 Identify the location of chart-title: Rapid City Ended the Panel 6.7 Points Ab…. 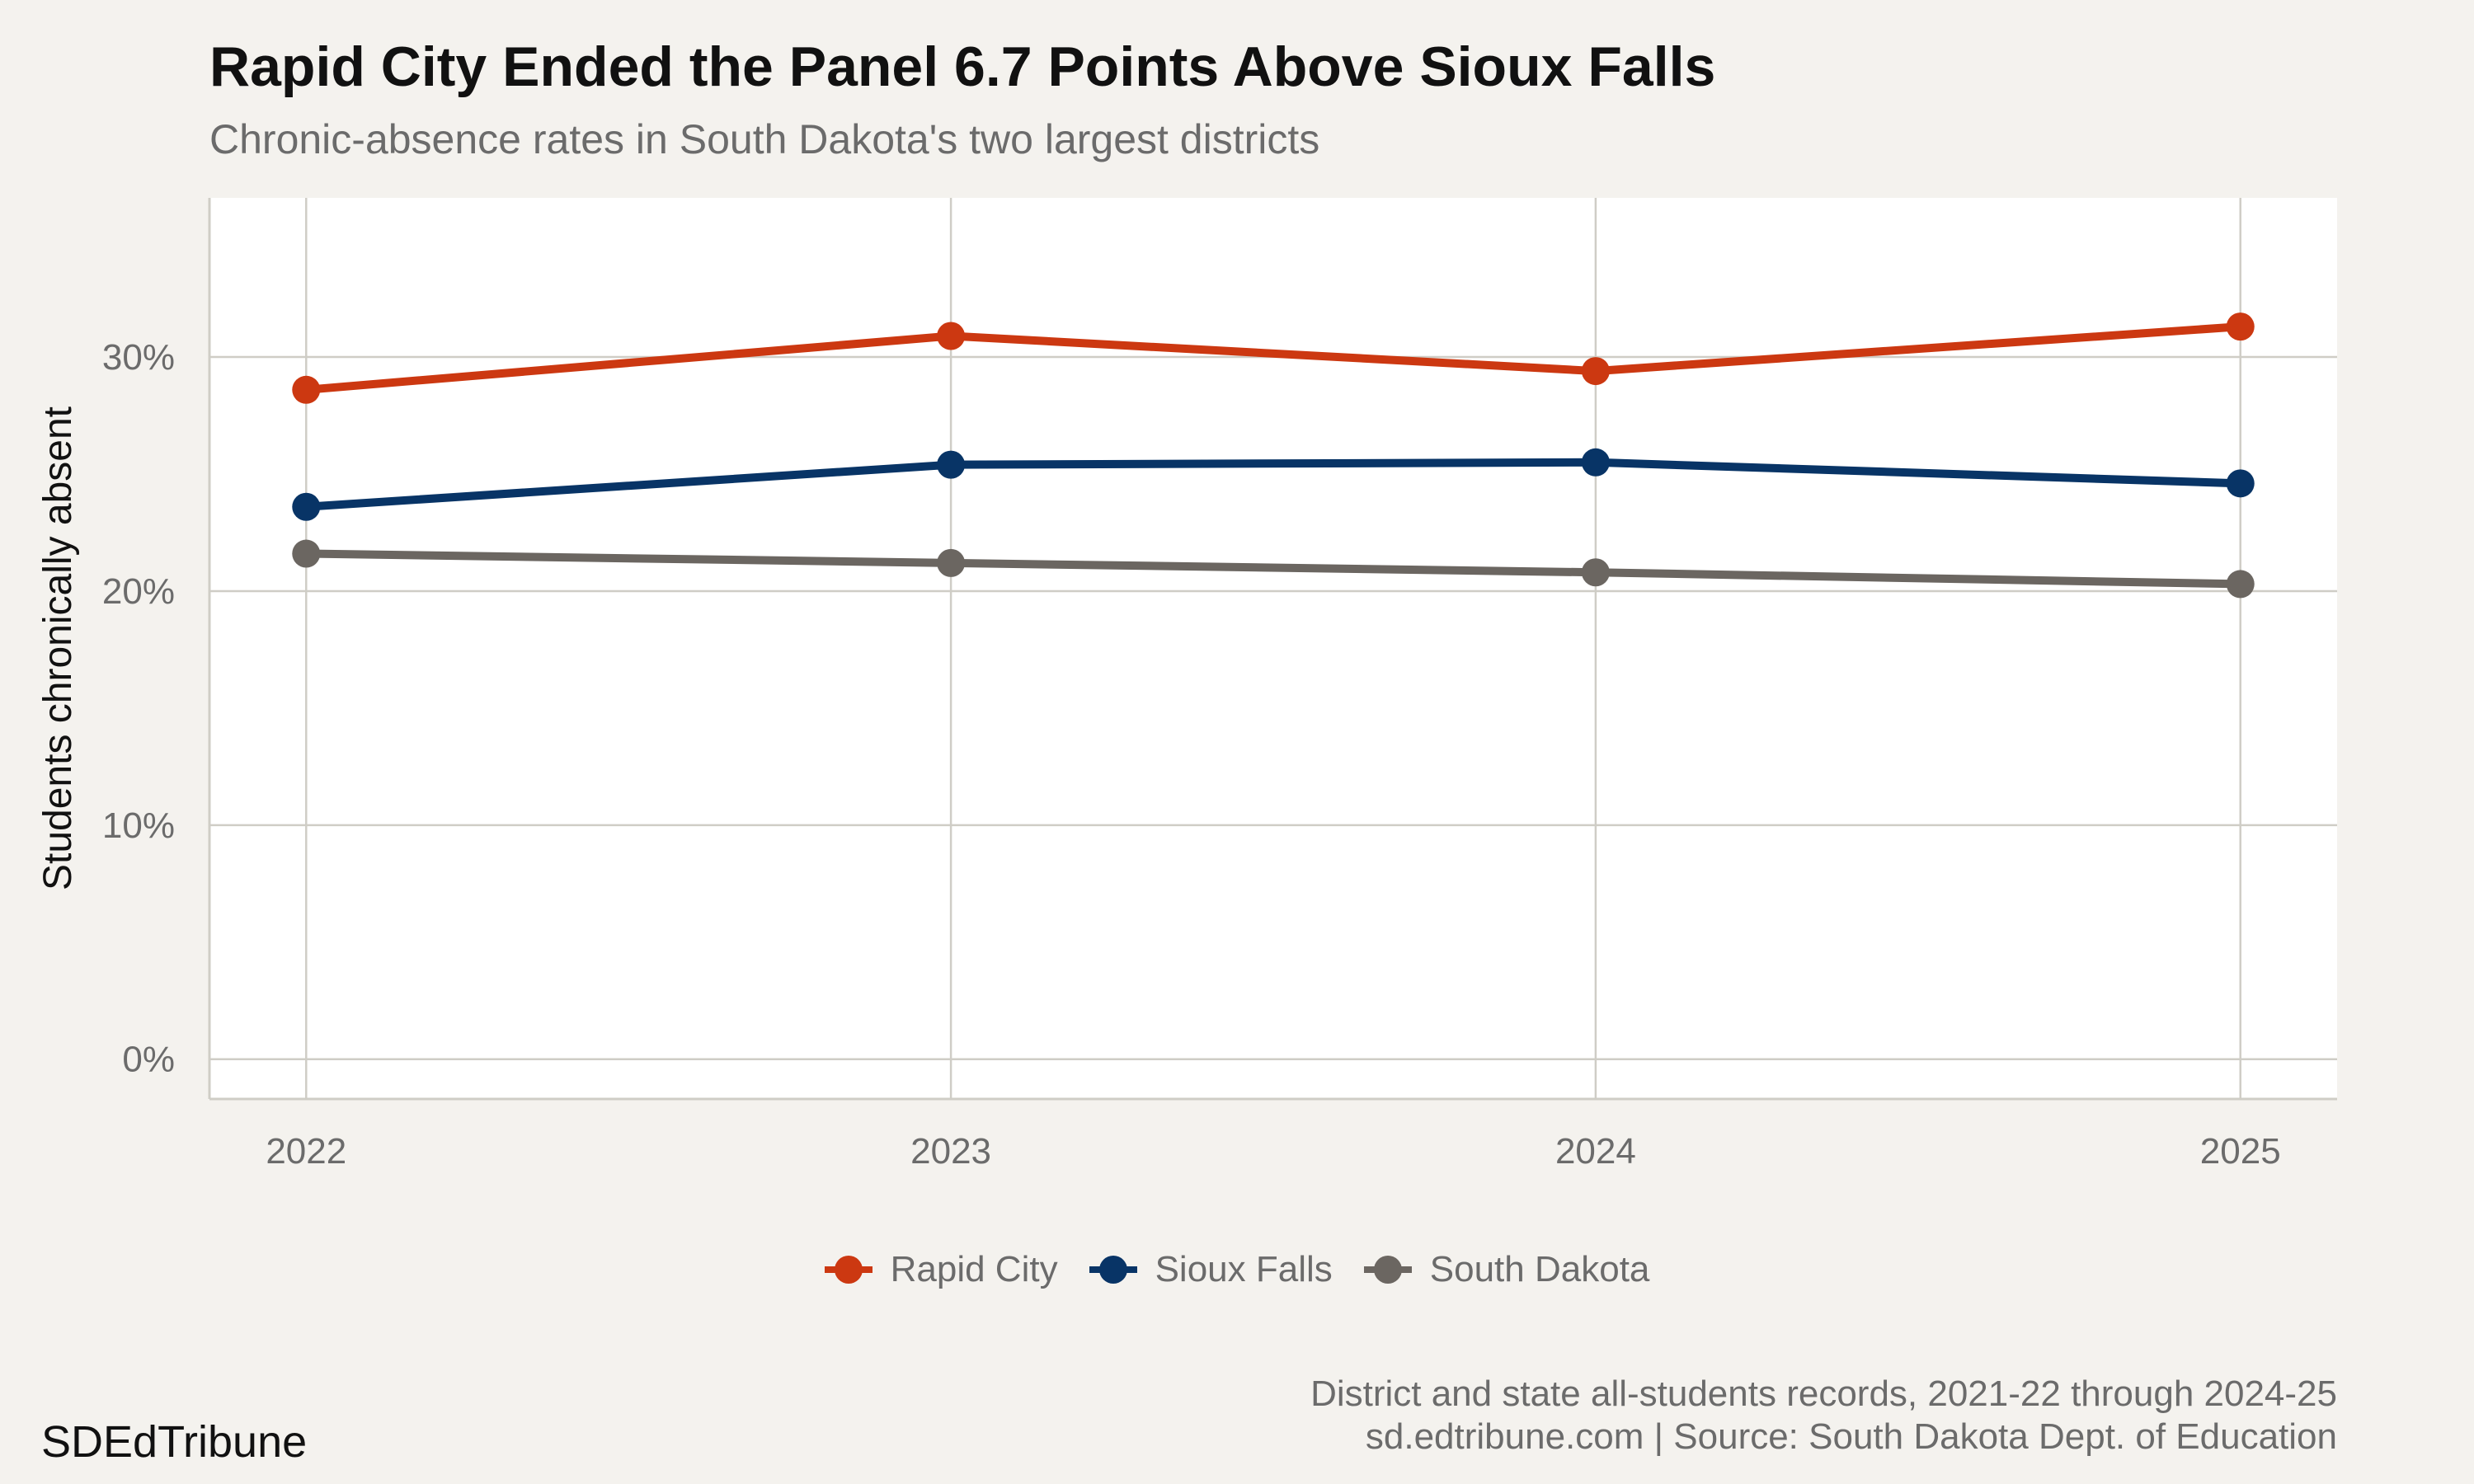
(962, 66).